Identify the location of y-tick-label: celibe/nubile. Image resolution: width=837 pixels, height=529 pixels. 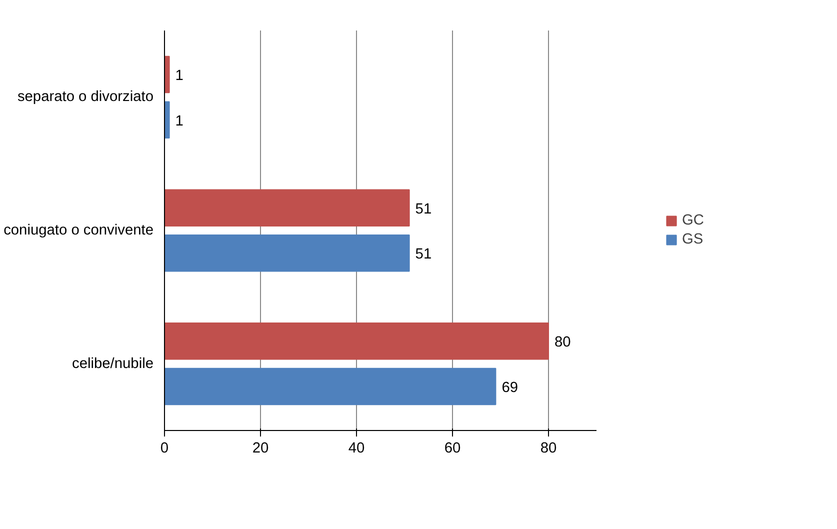
(113, 364).